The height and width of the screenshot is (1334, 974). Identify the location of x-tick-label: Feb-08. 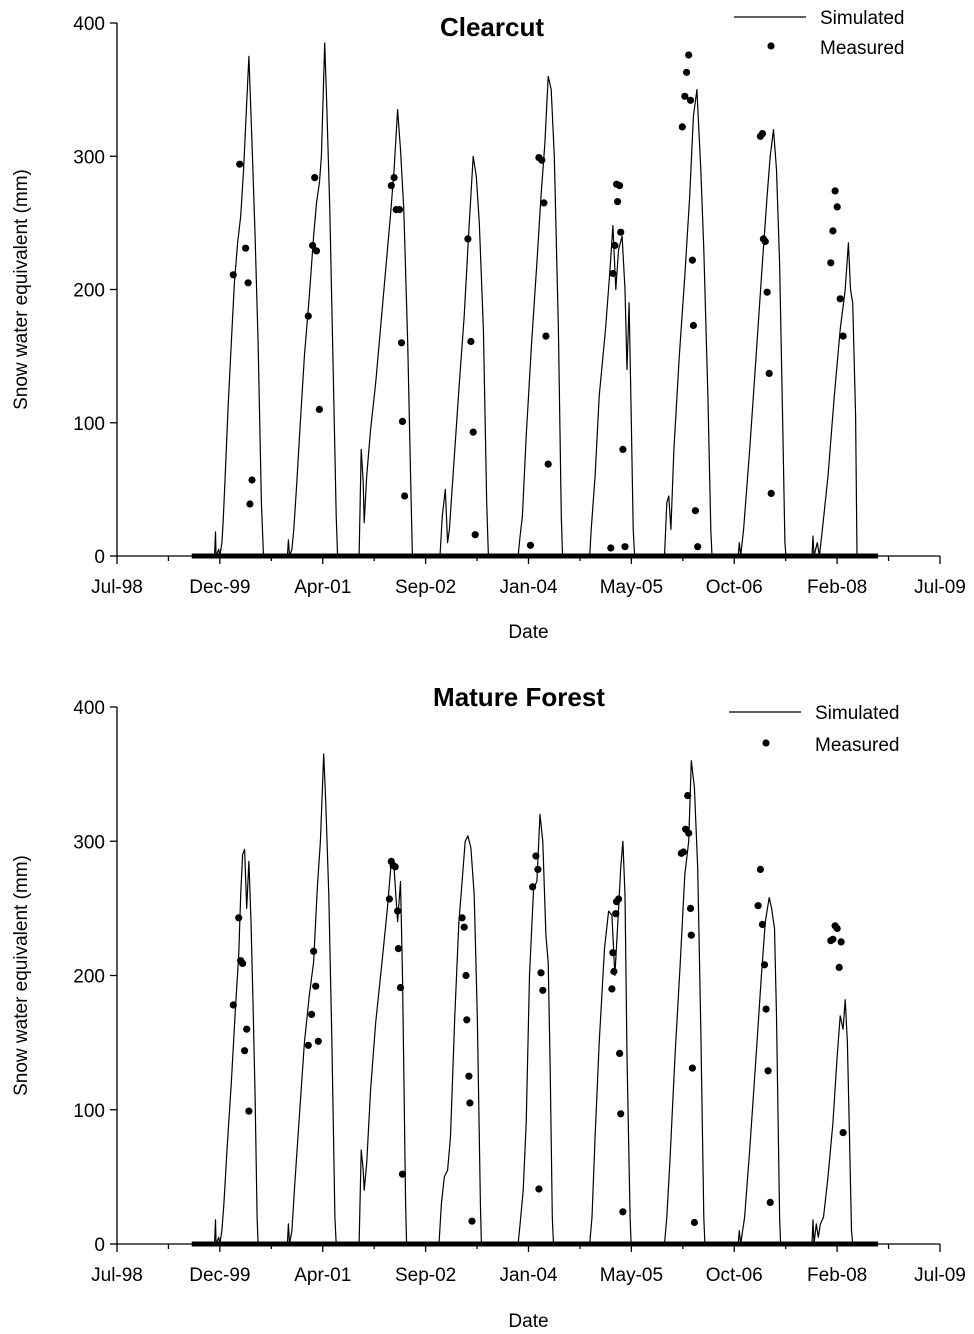
(837, 1275).